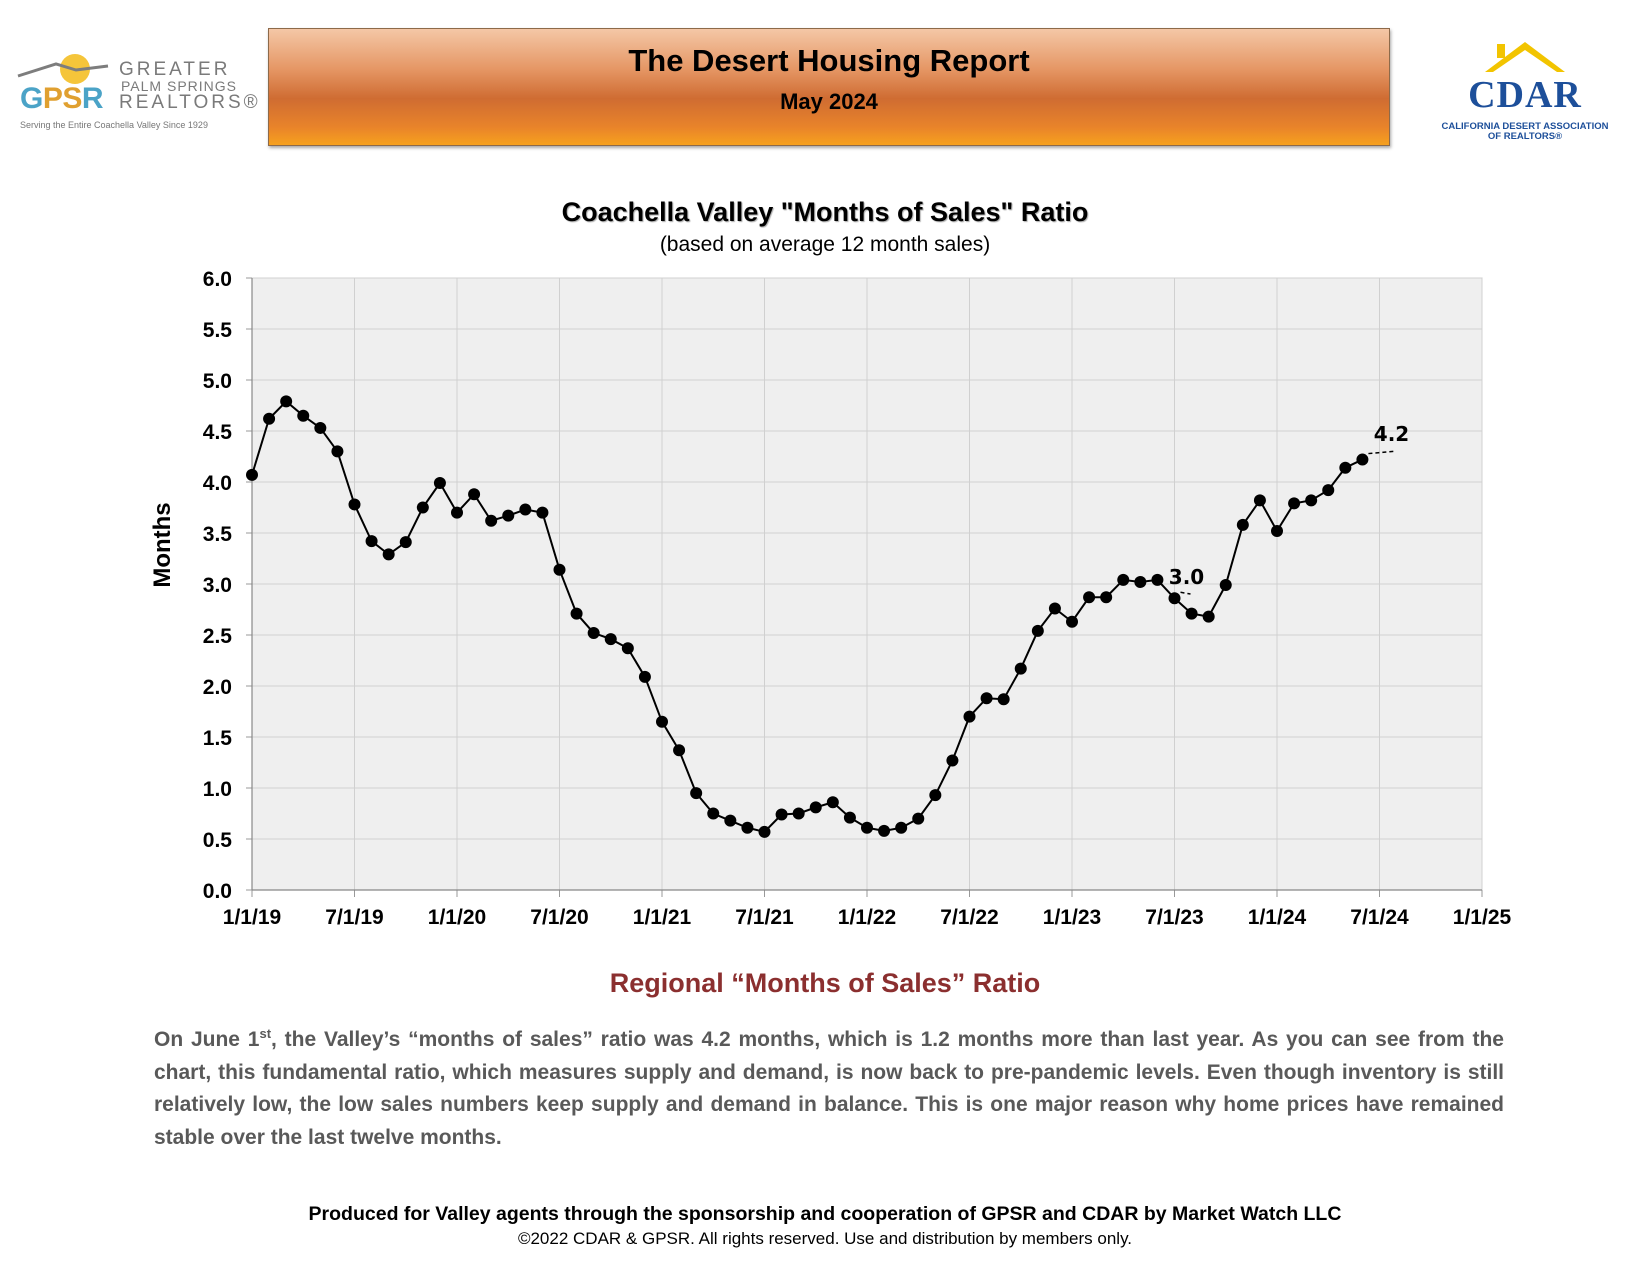 The width and height of the screenshot is (1650, 1275). Describe the element at coordinates (218, 534) in the screenshot. I see `y-tick-label: 3.5` at that location.